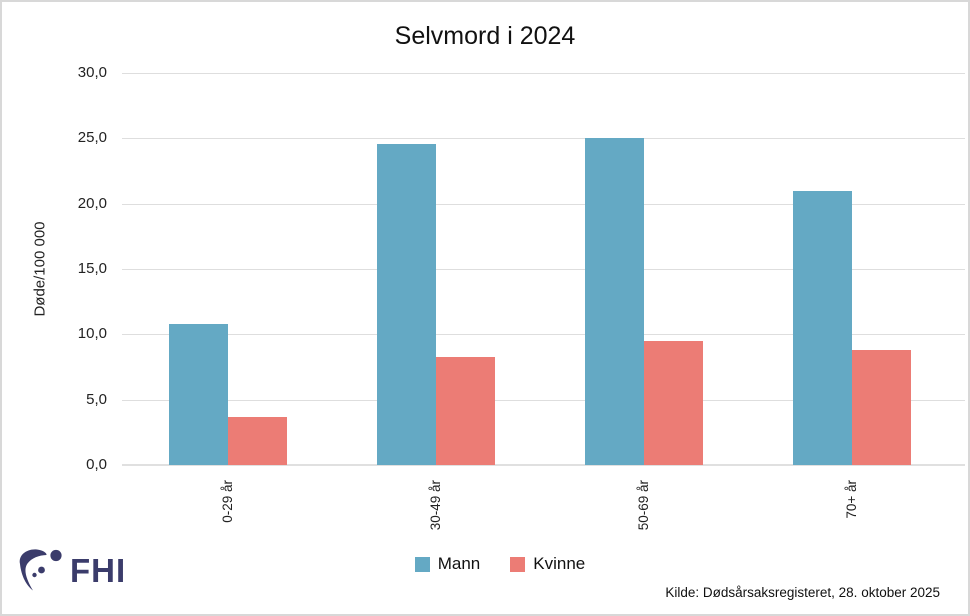  Describe the element at coordinates (500, 564) in the screenshot. I see `legend: Mann Kvinne` at that location.